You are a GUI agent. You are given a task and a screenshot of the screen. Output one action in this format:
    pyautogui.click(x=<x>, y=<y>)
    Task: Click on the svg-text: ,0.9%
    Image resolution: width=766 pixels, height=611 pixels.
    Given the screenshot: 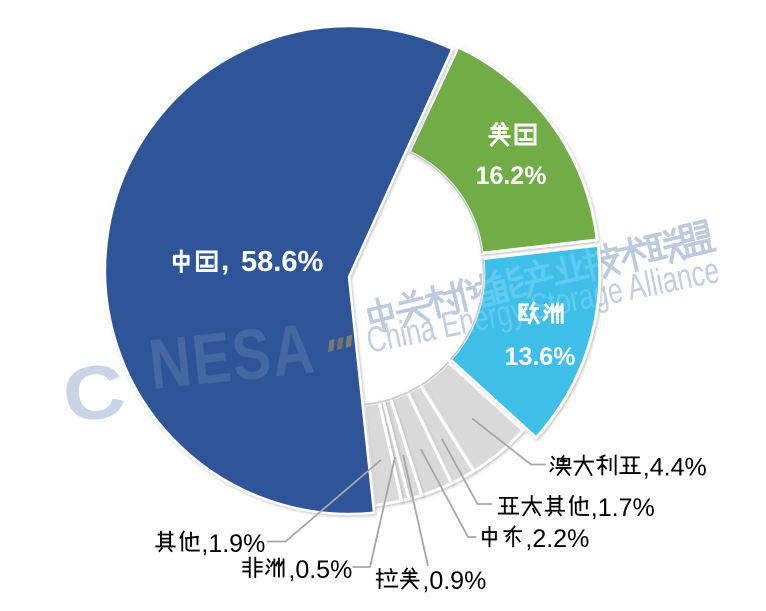 What is the action you would take?
    pyautogui.click(x=454, y=581)
    